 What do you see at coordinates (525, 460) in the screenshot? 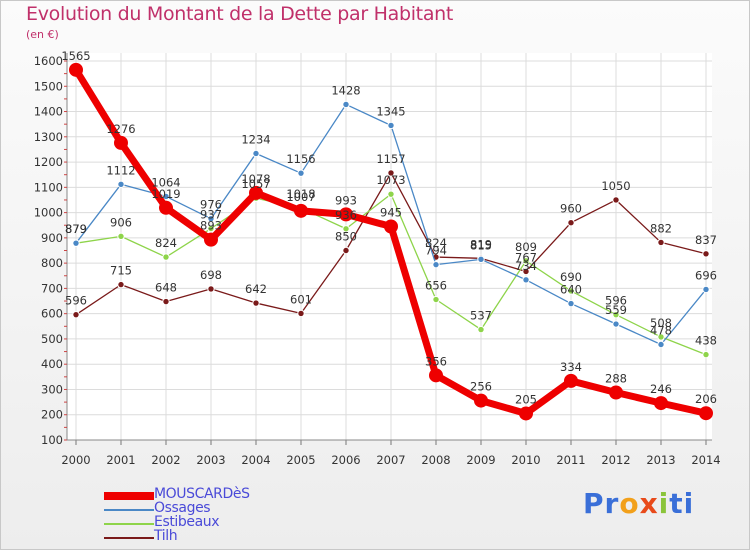
I see `x-tick-label: 2010` at bounding box center [525, 460].